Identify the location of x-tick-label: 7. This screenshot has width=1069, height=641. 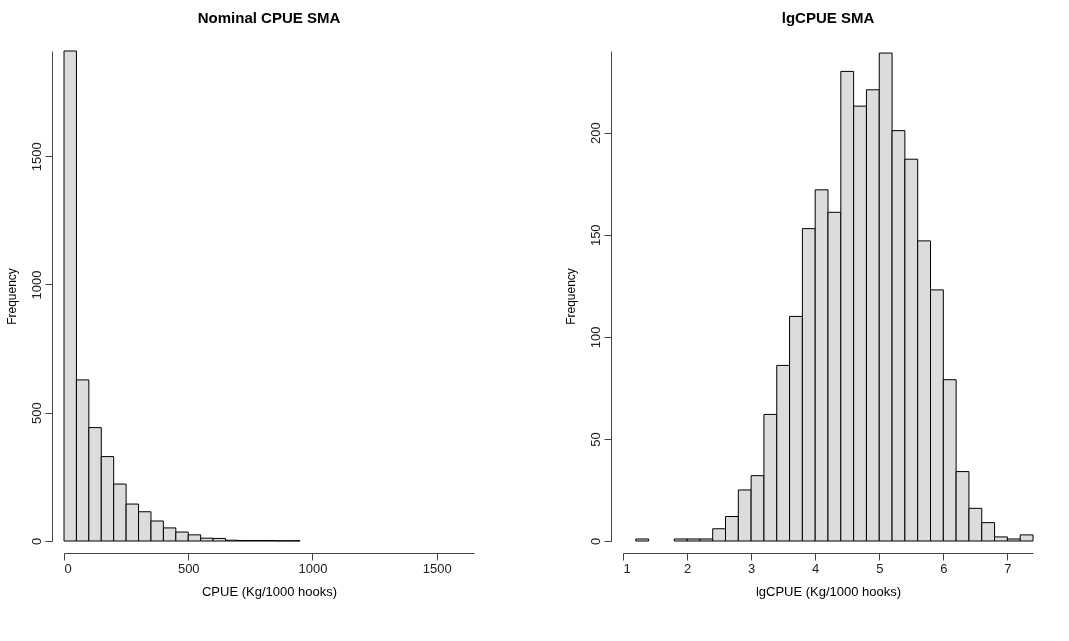
(1008, 568).